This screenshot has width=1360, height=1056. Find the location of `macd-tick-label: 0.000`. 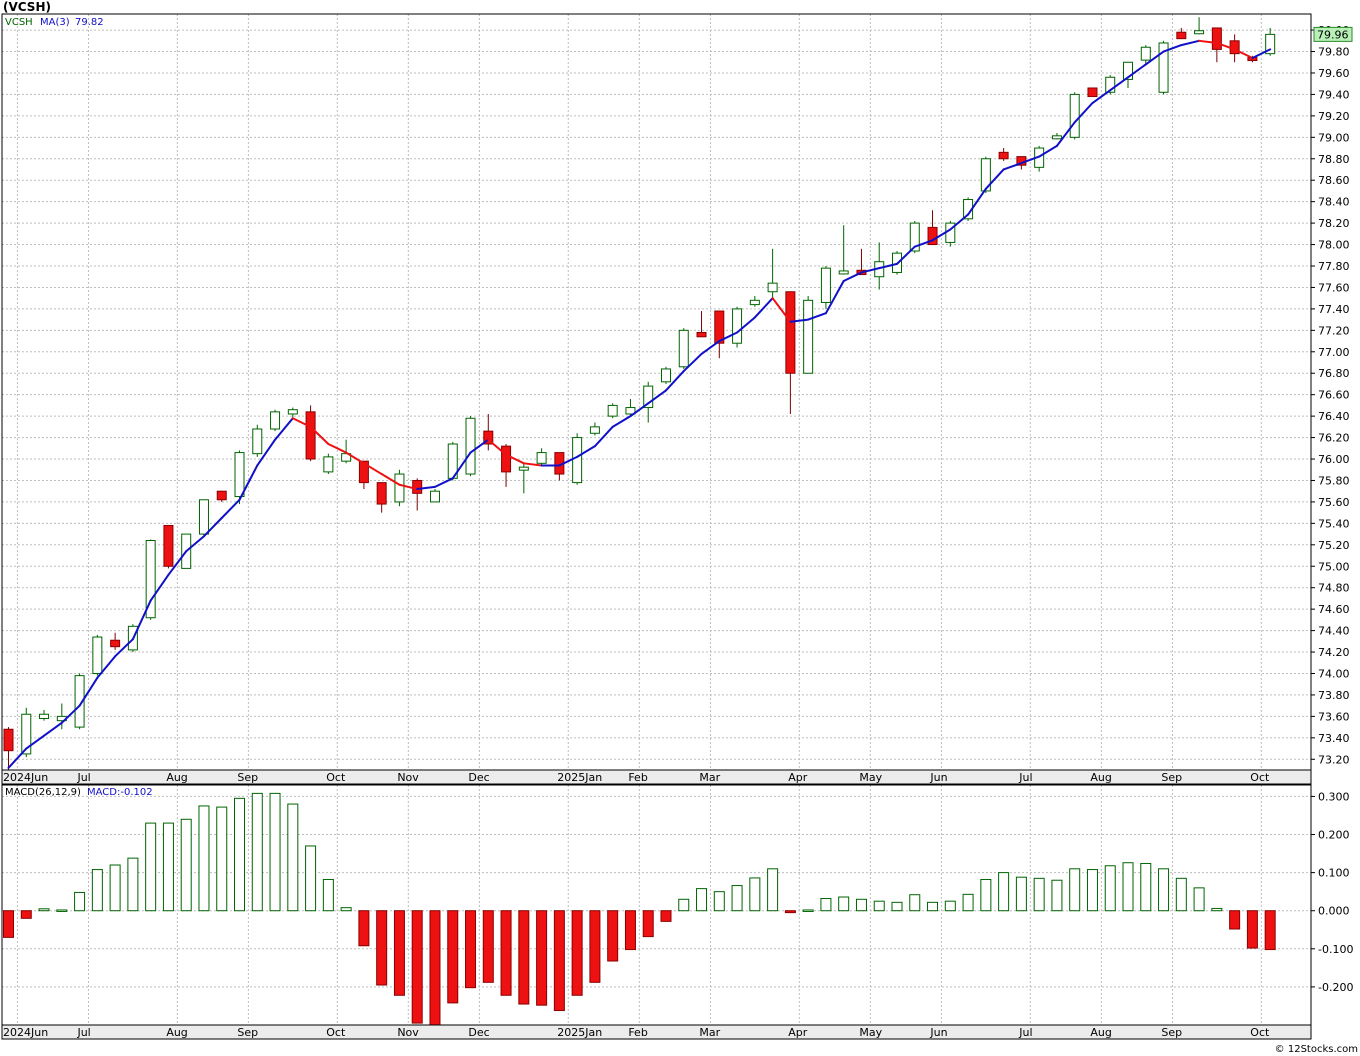

macd-tick-label: 0.000 is located at coordinates (1334, 911).